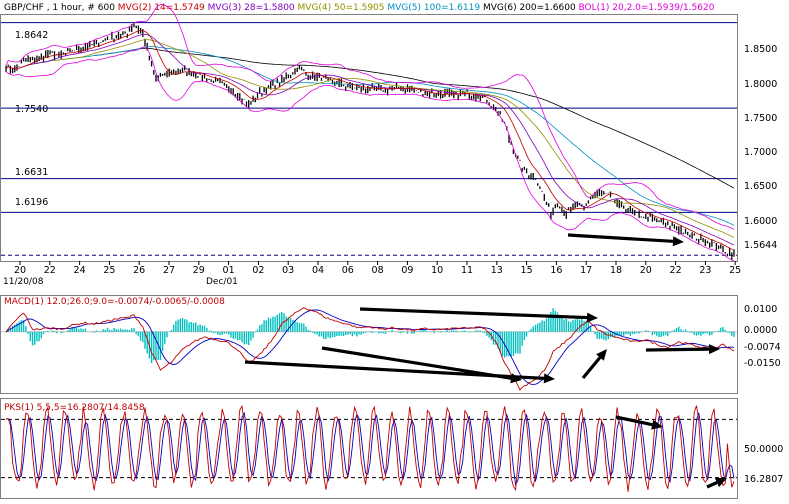 The image size is (789, 504). I want to click on macd-y-tick-1: 0.0100, so click(760, 309).